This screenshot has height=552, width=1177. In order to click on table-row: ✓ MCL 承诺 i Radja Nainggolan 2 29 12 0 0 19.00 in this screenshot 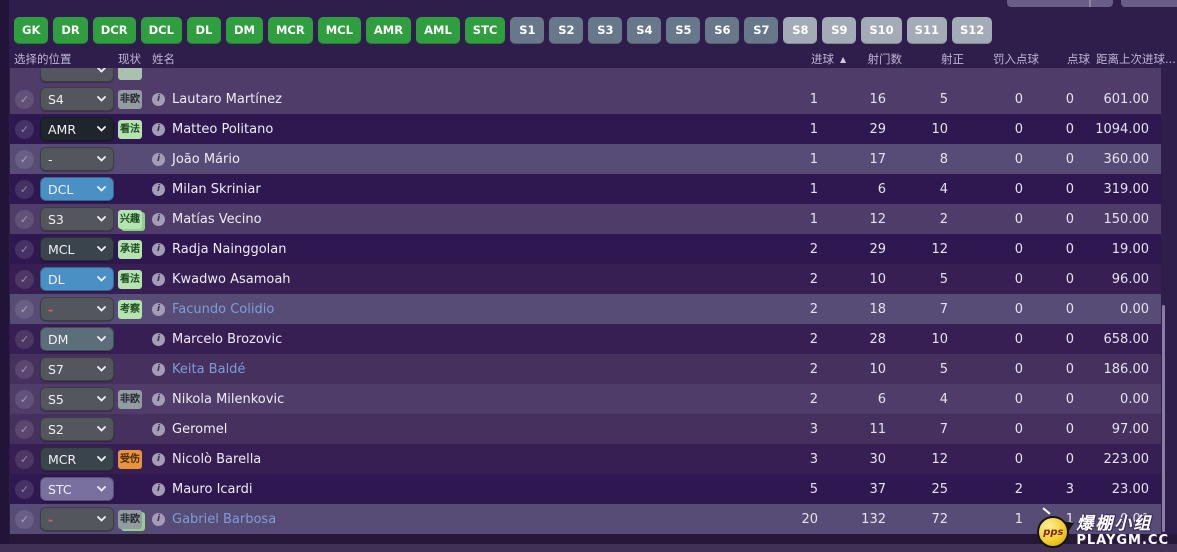, I will do `click(585, 249)`.